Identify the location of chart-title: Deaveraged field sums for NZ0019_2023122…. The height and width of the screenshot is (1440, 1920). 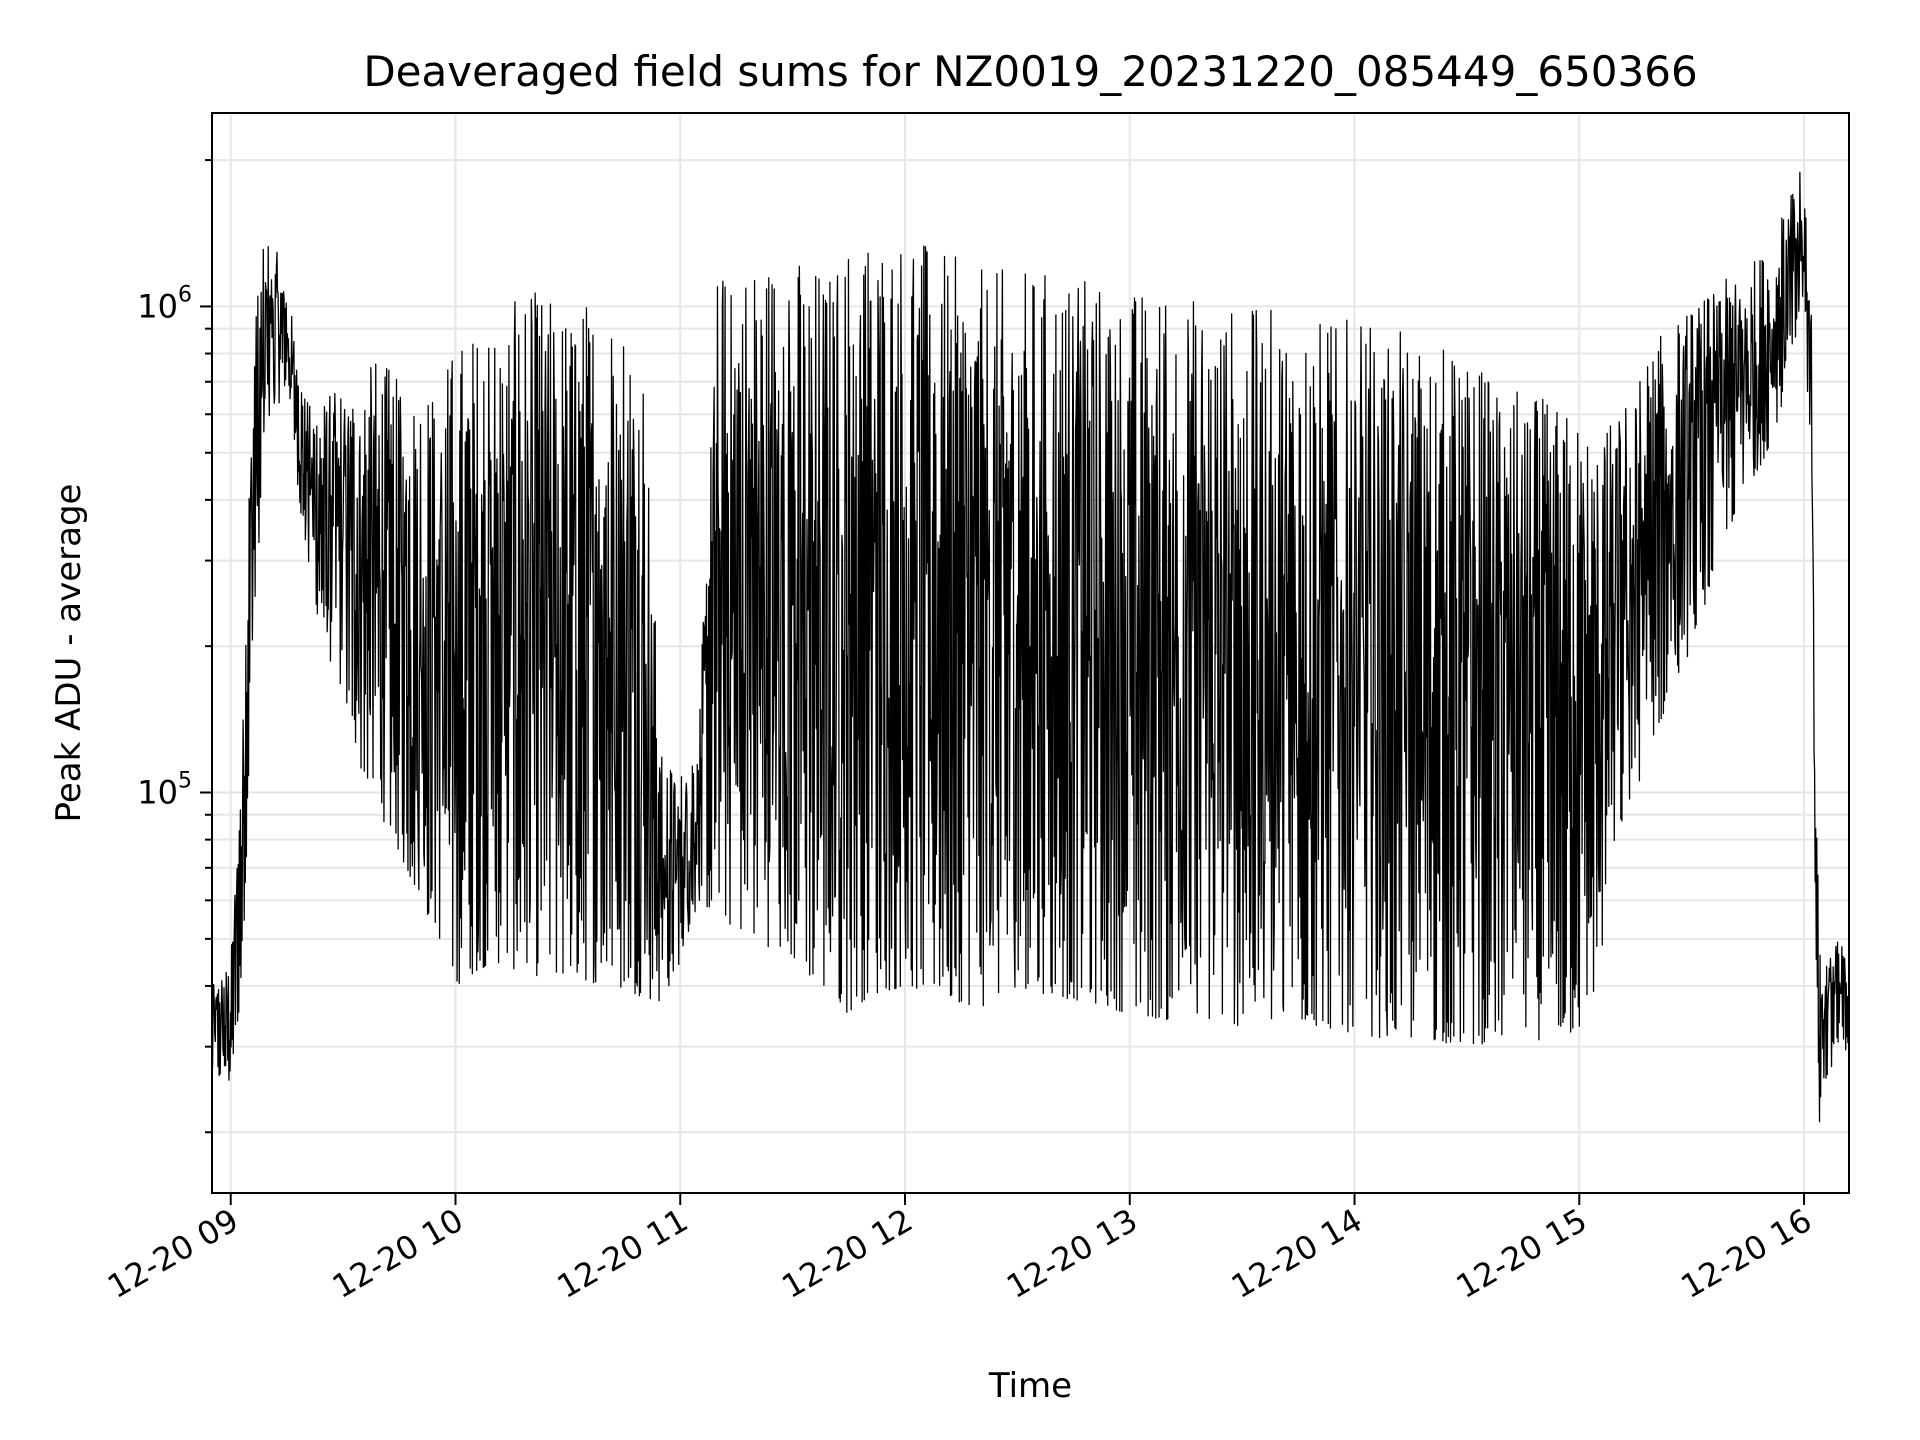
(1030, 71).